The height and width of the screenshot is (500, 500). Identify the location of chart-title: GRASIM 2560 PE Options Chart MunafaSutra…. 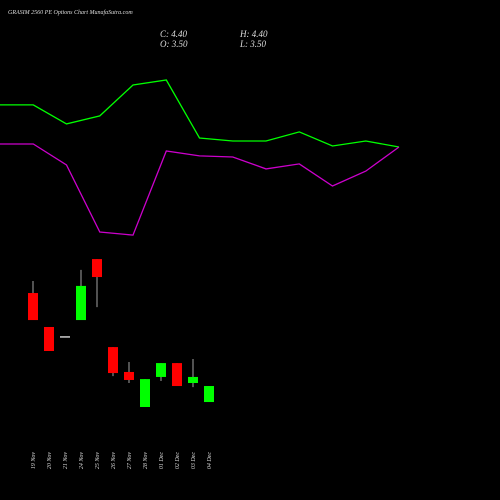
(70, 12).